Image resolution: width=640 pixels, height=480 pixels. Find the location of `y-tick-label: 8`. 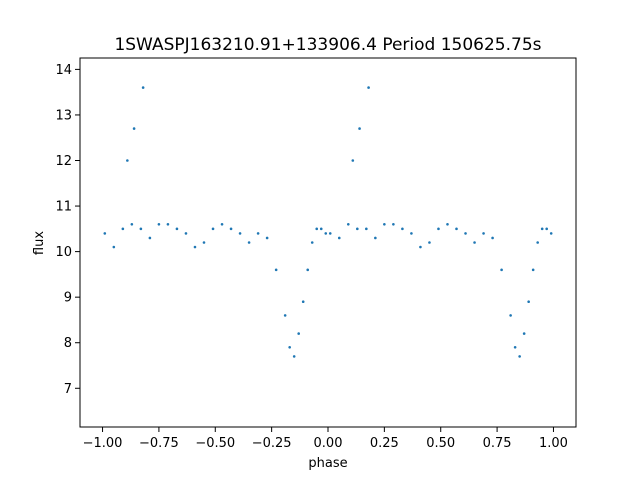

y-tick-label: 8 is located at coordinates (68, 343).